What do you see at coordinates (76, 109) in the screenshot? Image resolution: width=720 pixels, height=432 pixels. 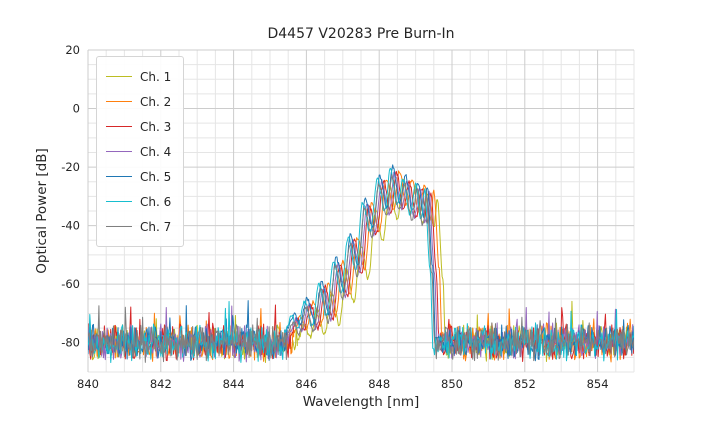 I see `y-tick-label: 0` at bounding box center [76, 109].